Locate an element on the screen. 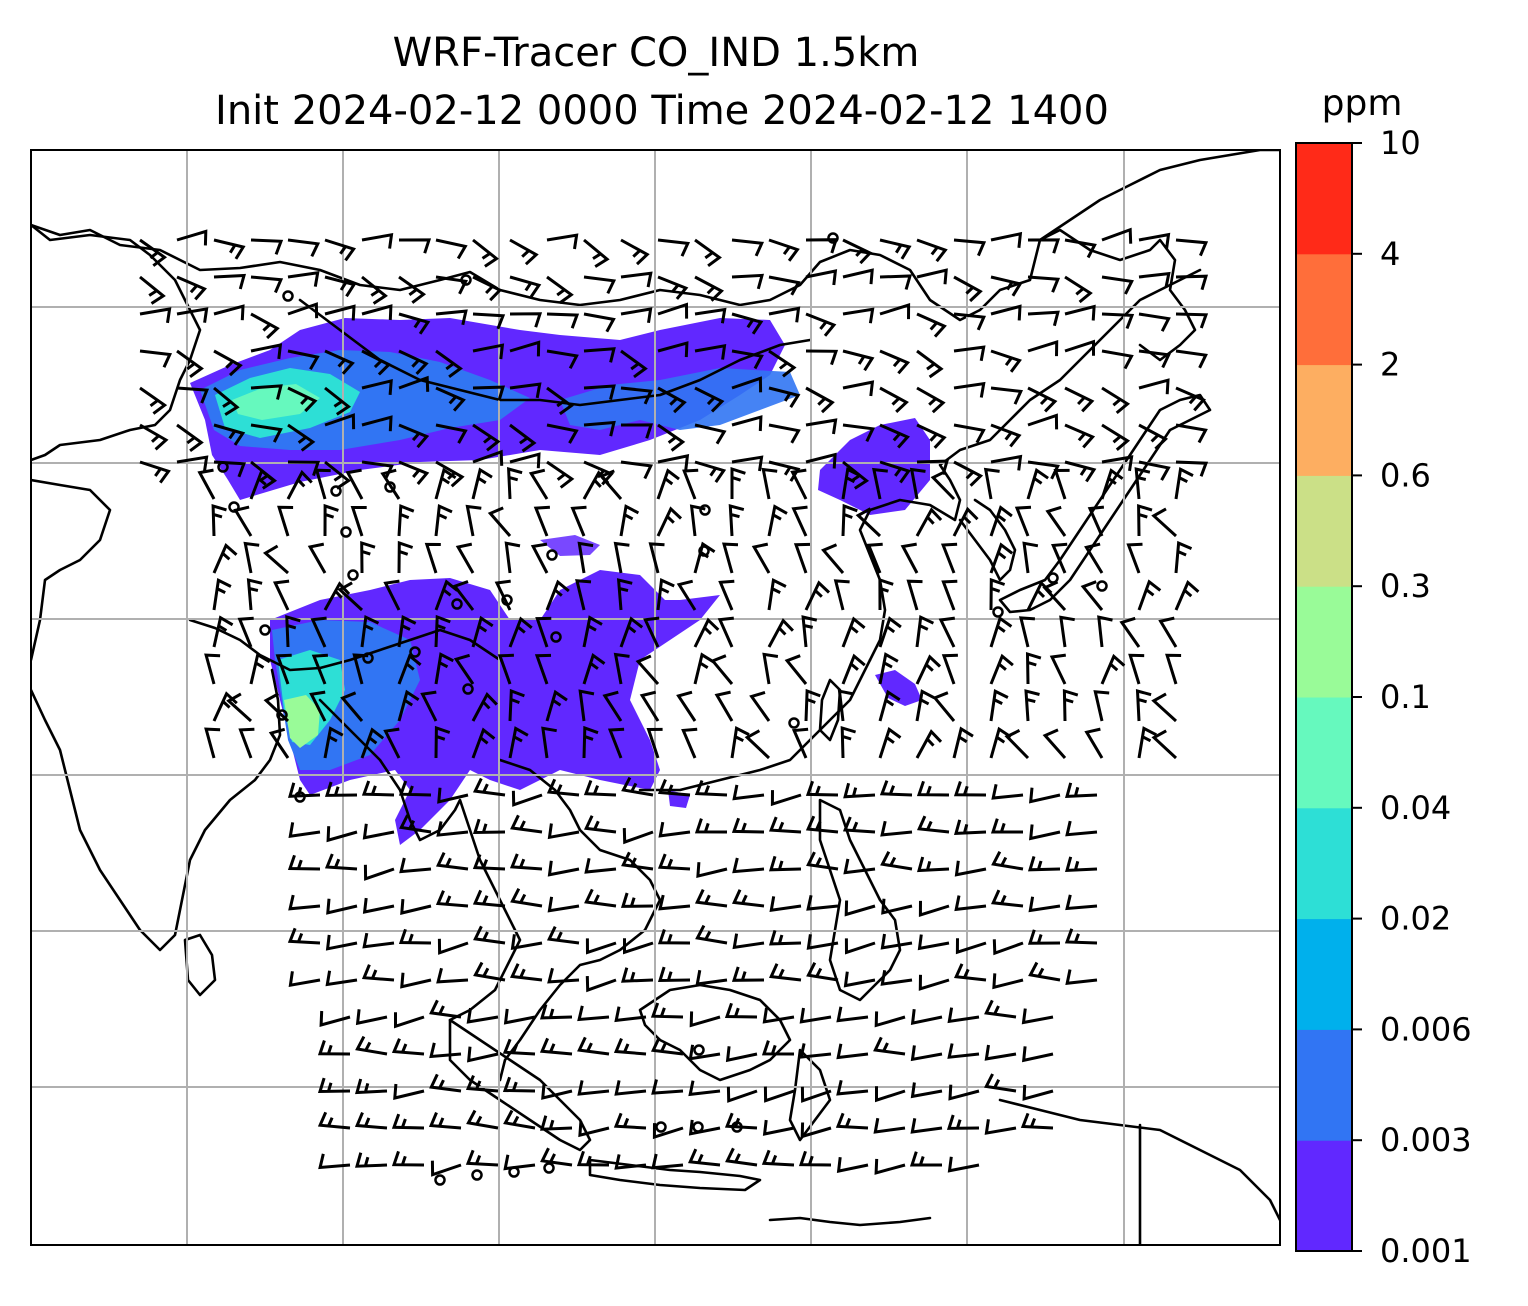 The width and height of the screenshot is (1528, 1306). colorbar-tick-label: 0.02 is located at coordinates (1415, 919).